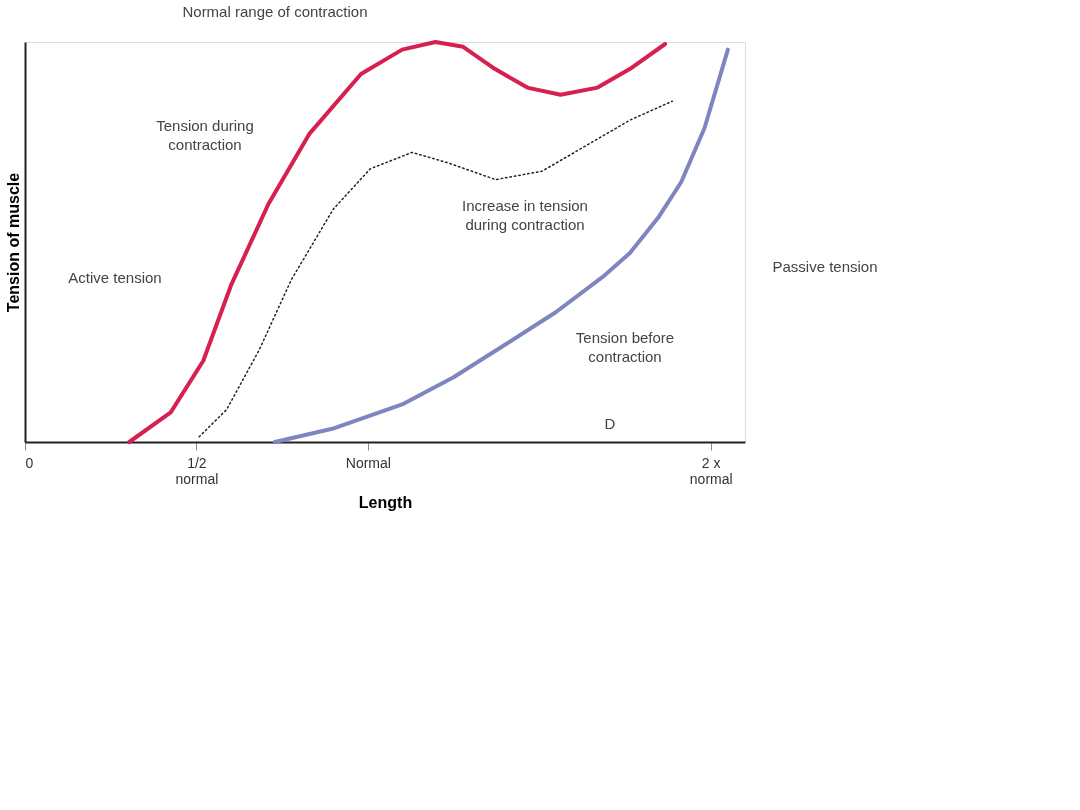 Image resolution: width=1080 pixels, height=810 pixels. I want to click on annotation: Active tension, so click(115, 277).